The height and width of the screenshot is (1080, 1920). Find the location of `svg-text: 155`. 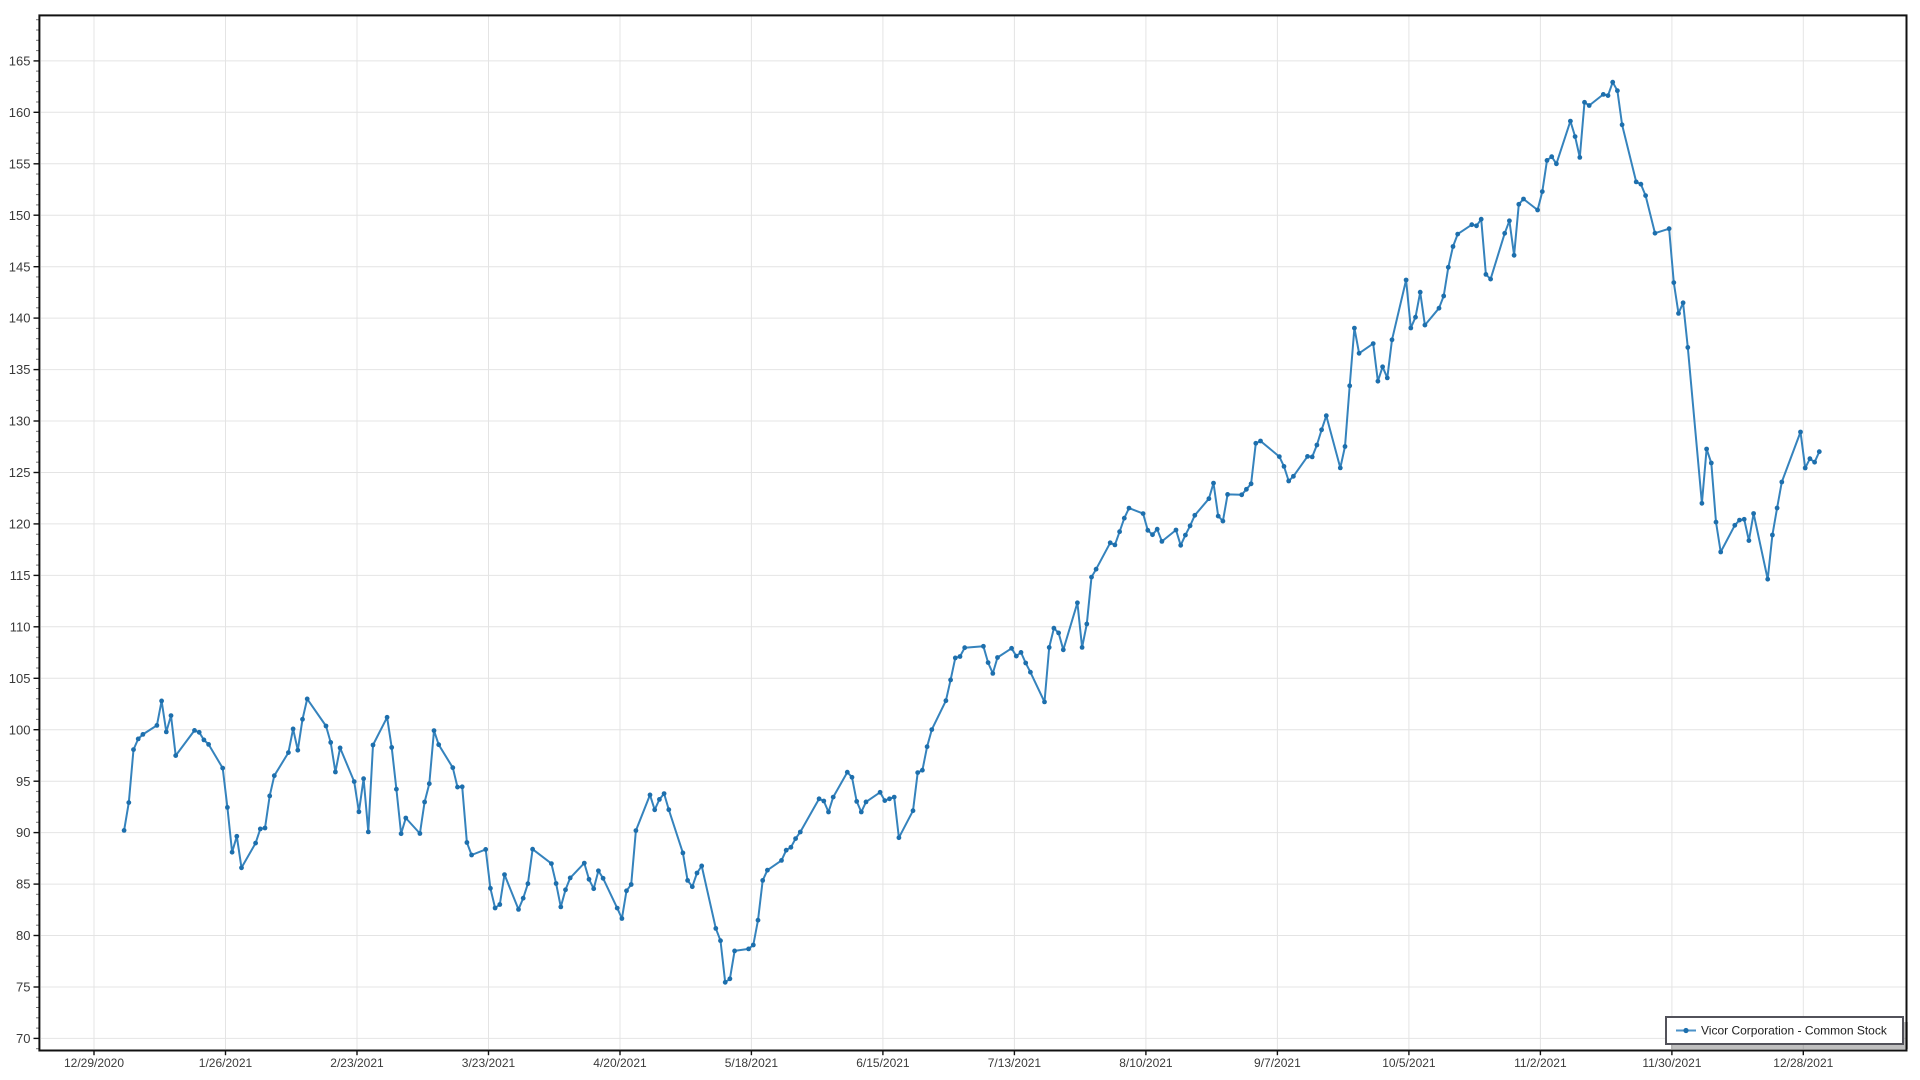

svg-text: 155 is located at coordinates (20, 163).